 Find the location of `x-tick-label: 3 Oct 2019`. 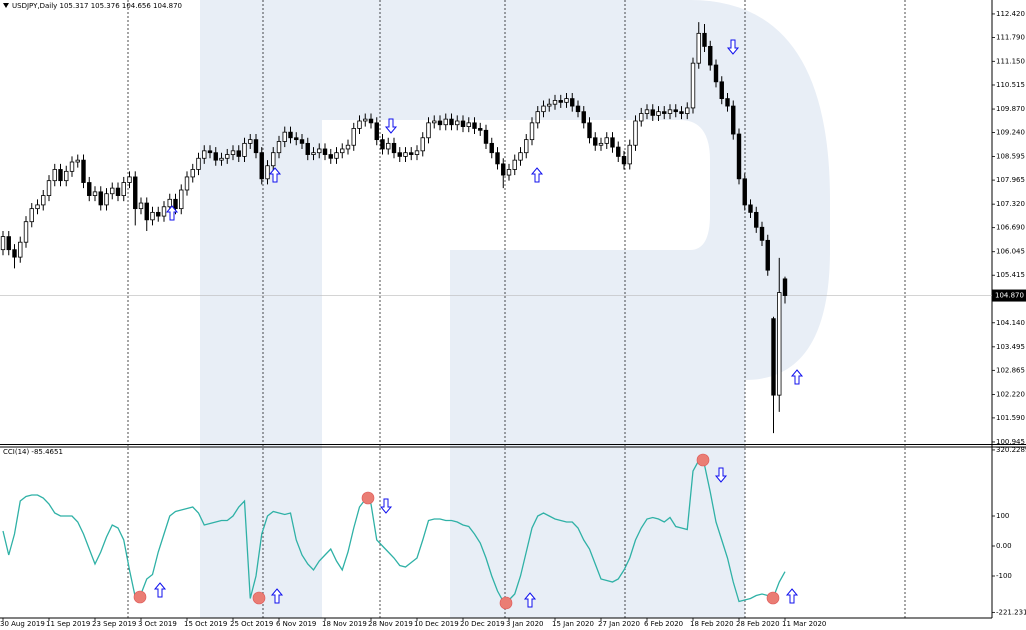

x-tick-label: 3 Oct 2019 is located at coordinates (157, 624).